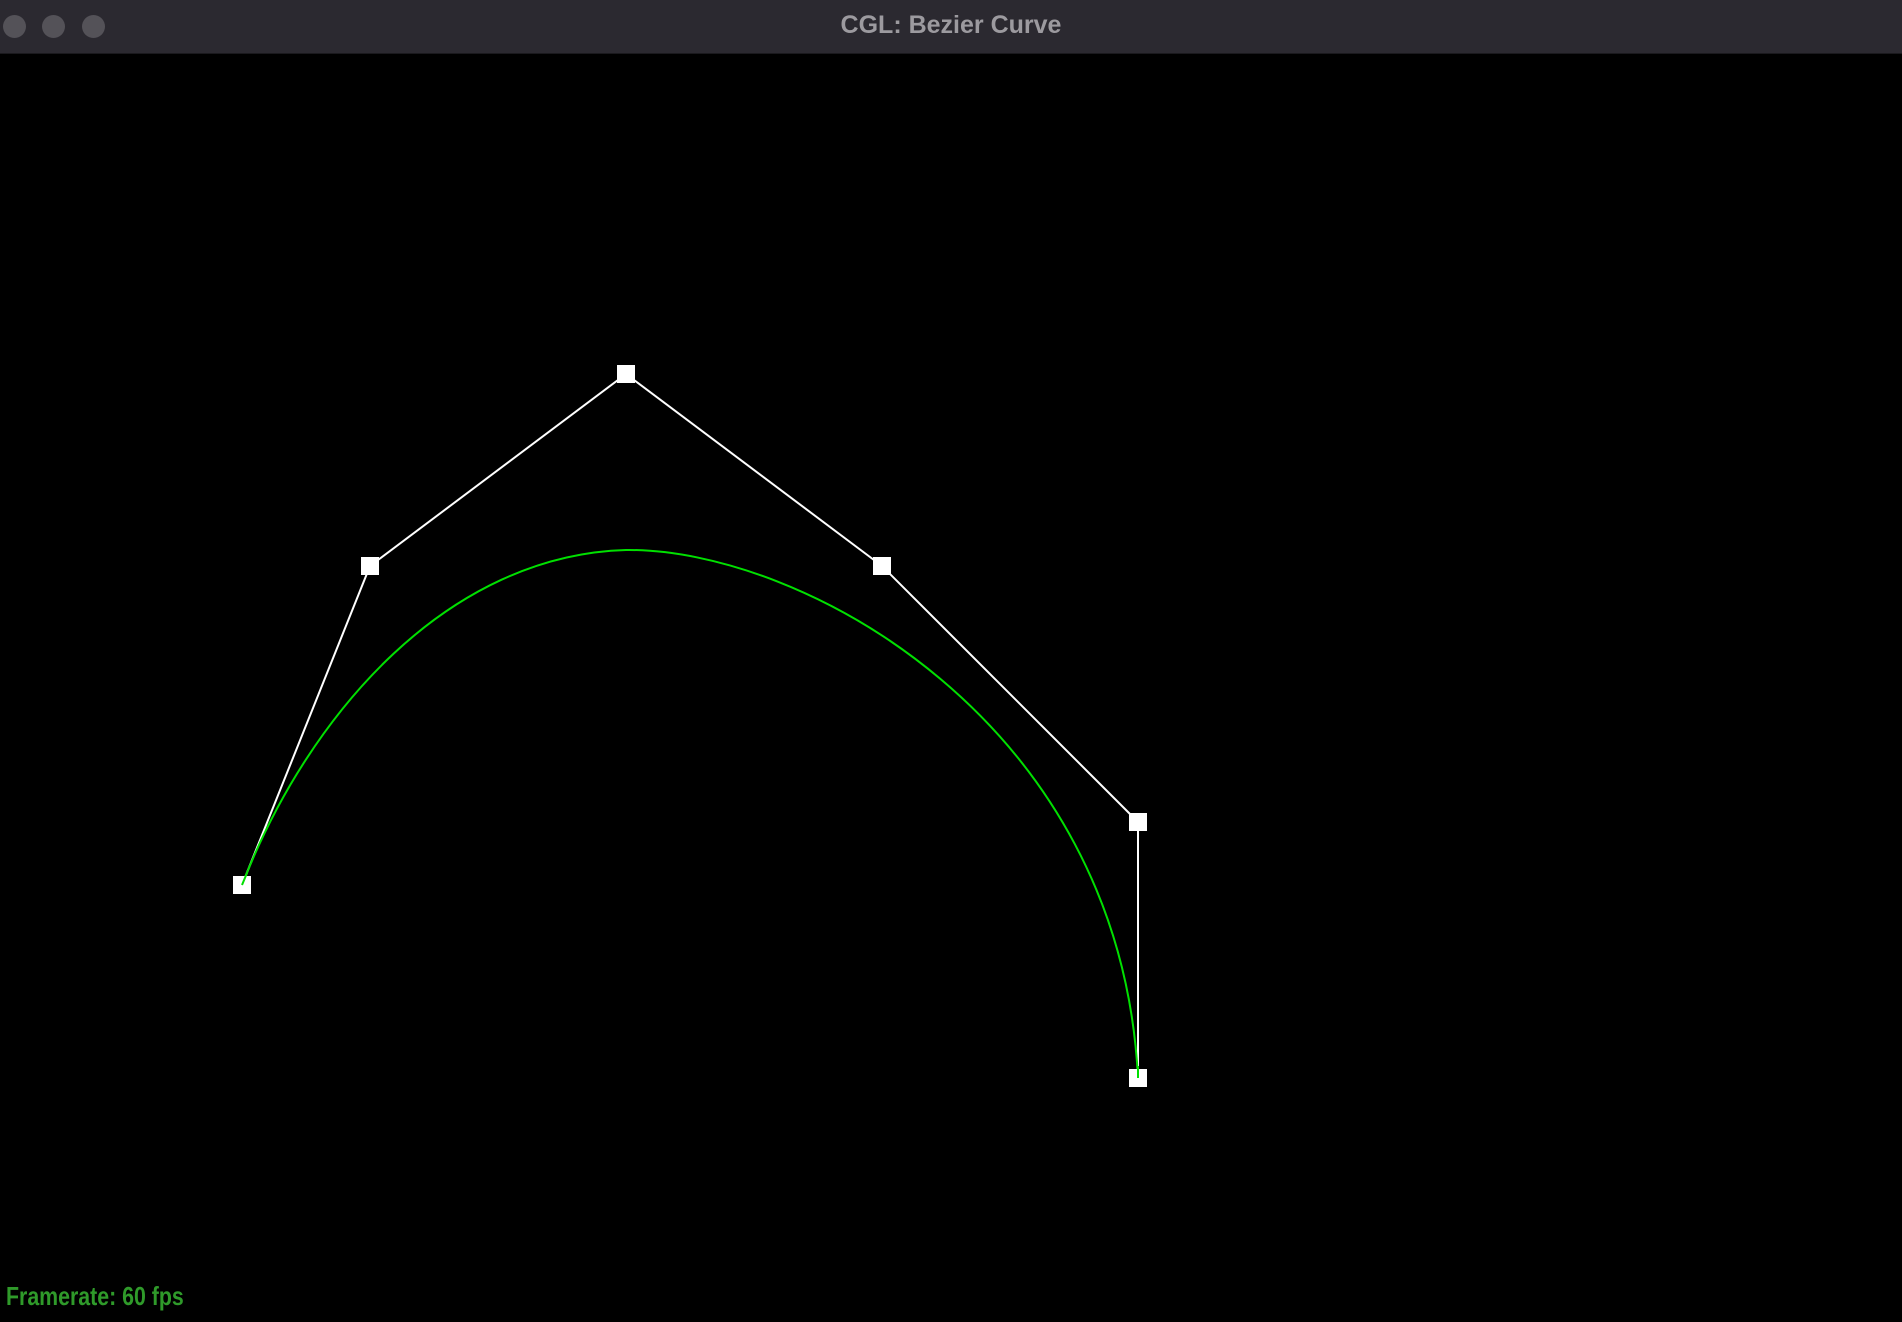  What do you see at coordinates (53, 26) in the screenshot?
I see `minimize-window-button` at bounding box center [53, 26].